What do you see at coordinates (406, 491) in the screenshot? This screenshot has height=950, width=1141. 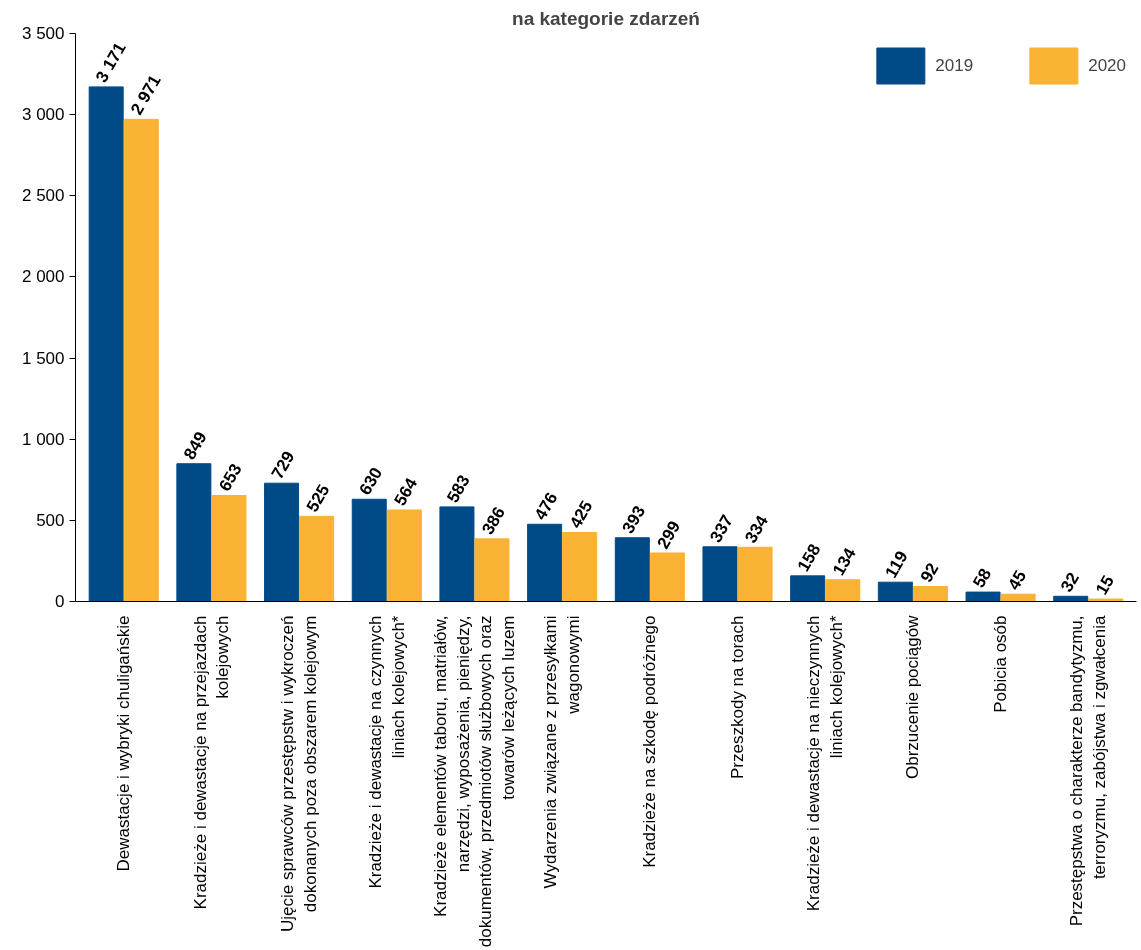 I see `data-label: 564` at bounding box center [406, 491].